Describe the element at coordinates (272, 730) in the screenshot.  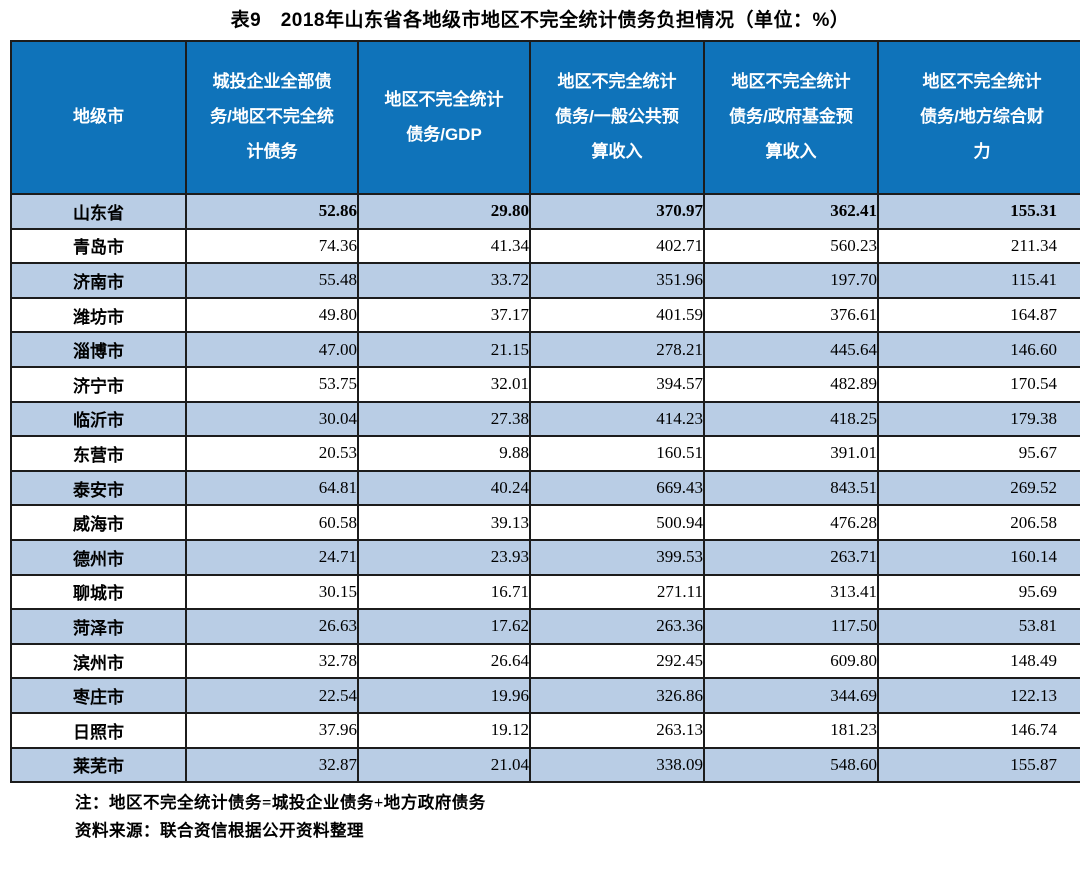
I see `value-cell: 37.96` at that location.